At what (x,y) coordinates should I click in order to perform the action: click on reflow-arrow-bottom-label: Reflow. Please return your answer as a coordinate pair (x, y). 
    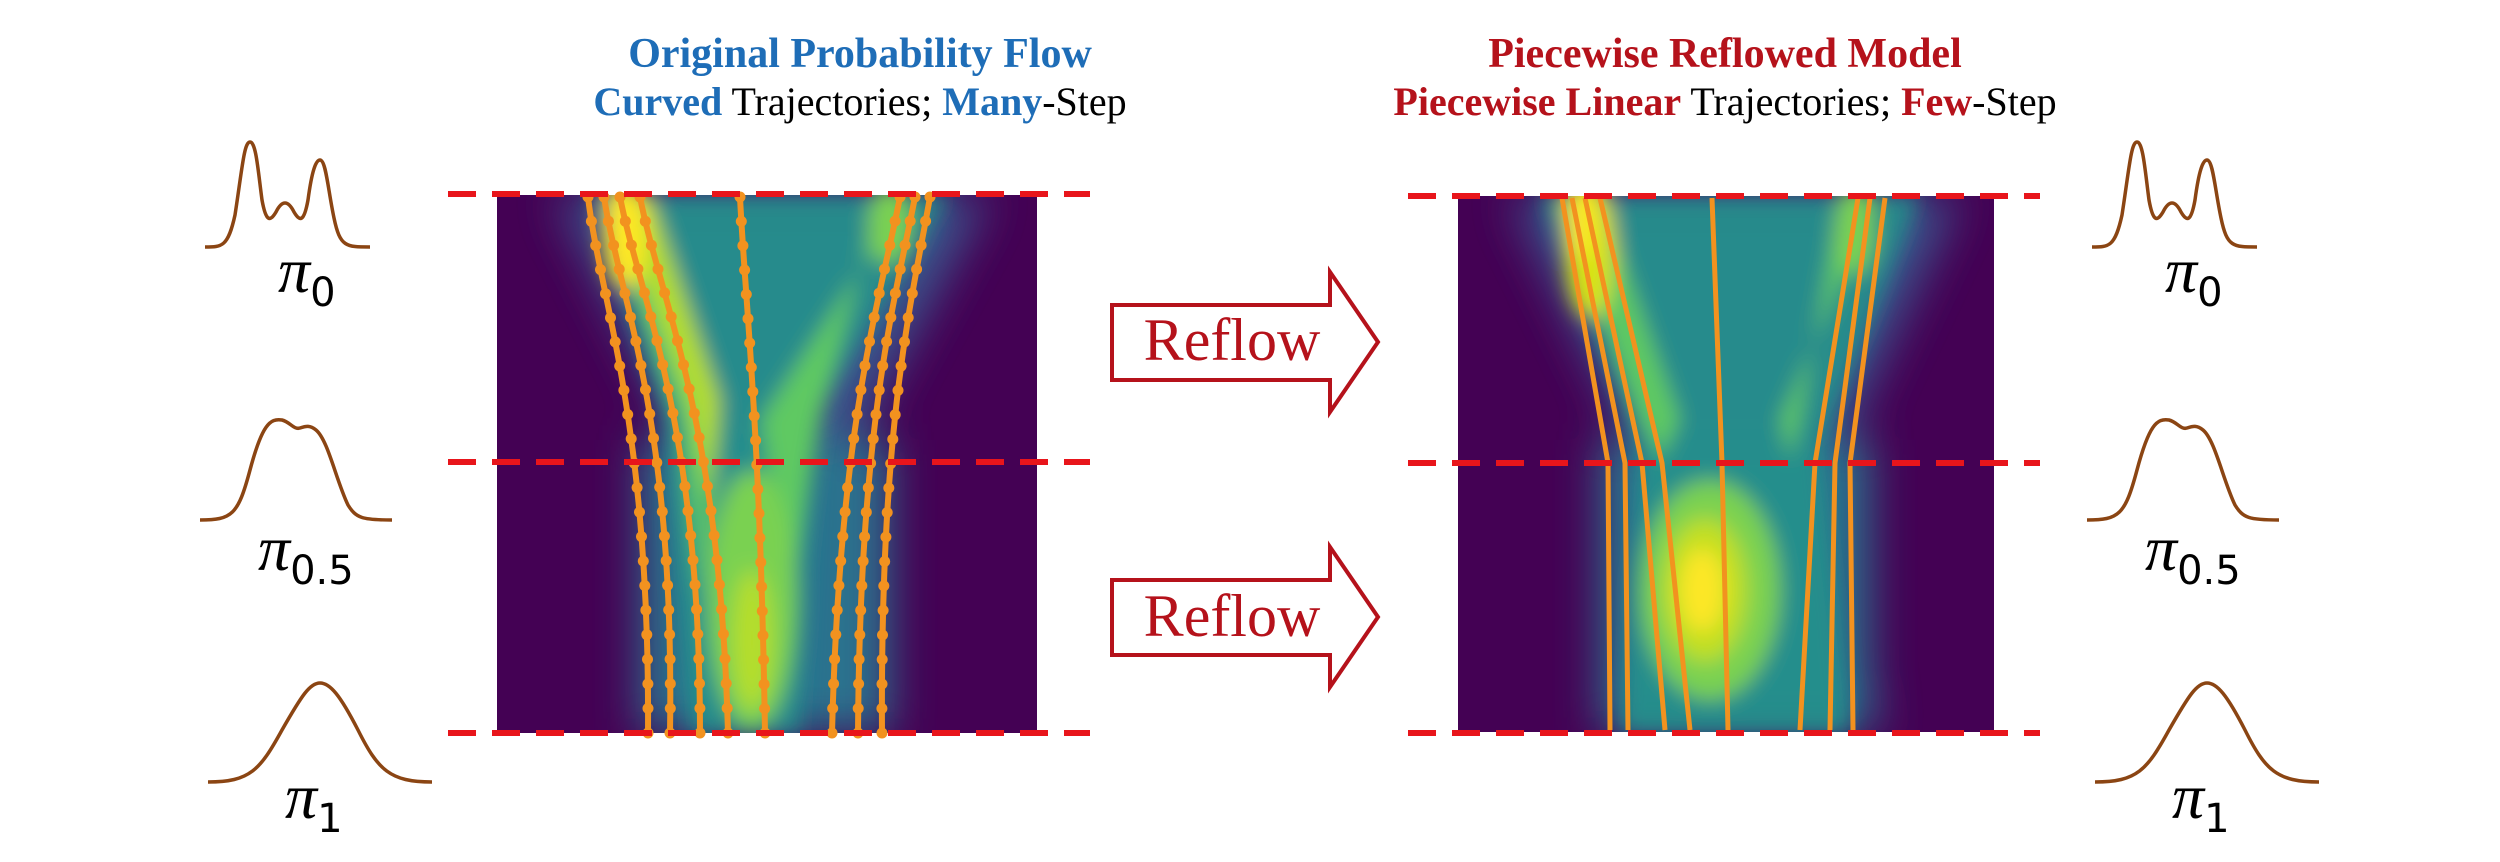
    Looking at the image, I should click on (1232, 616).